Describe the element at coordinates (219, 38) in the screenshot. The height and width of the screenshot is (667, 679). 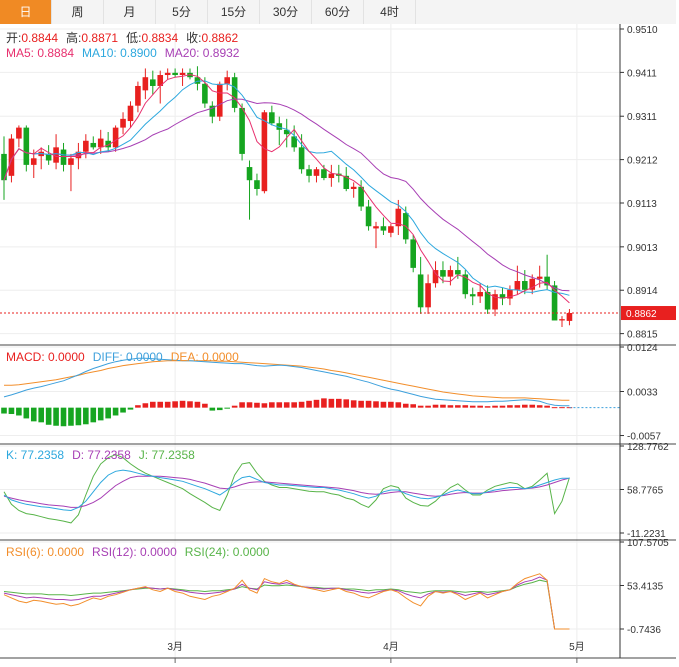
I see `ohlc-value-3: 0.8862` at that location.